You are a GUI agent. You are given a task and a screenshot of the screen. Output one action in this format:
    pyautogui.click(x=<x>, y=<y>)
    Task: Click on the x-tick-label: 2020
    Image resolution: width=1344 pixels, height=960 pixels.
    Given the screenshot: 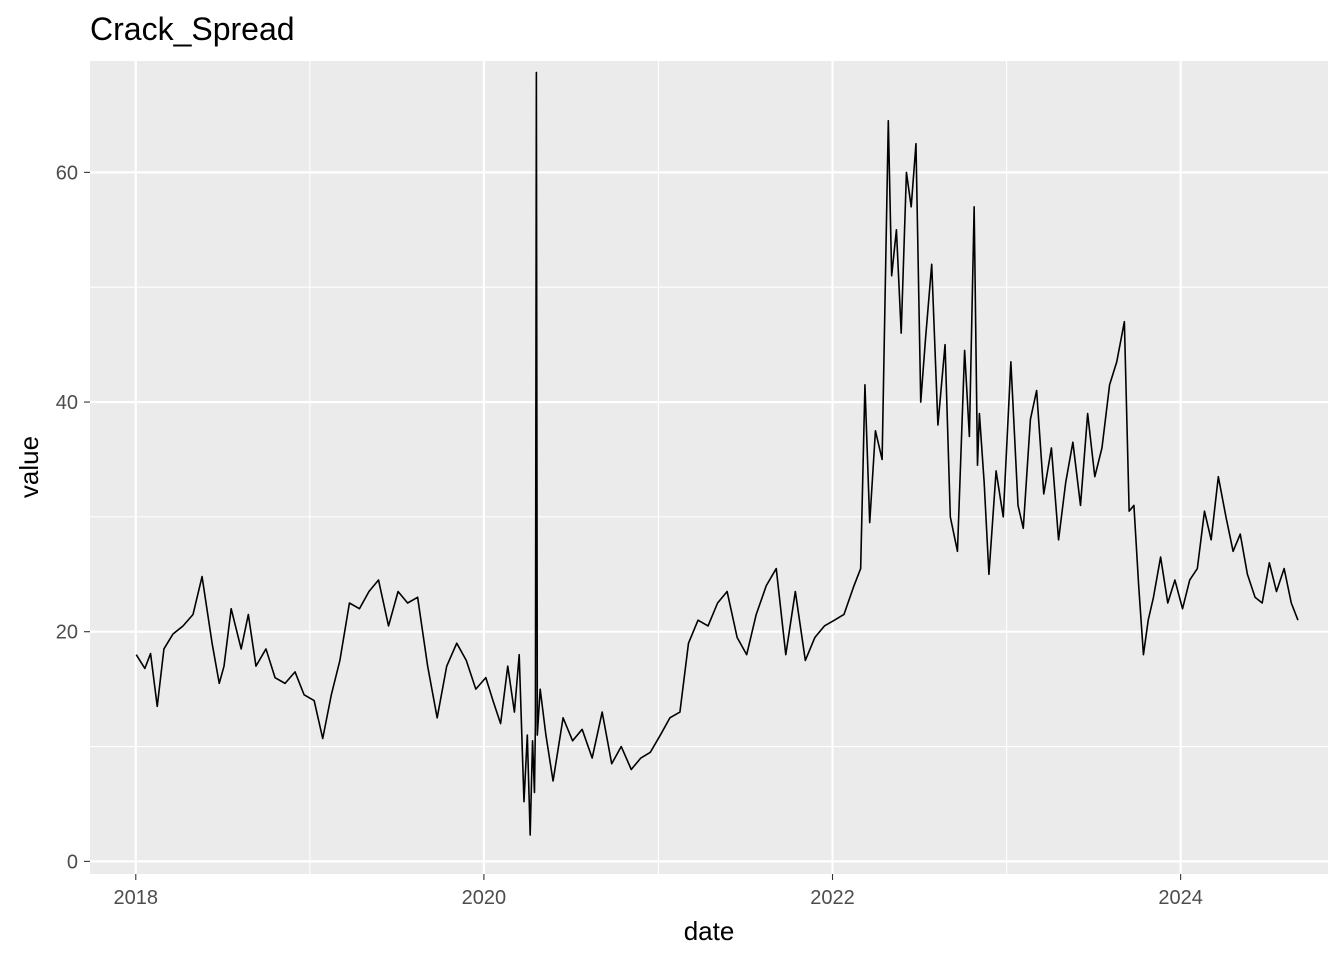 What is the action you would take?
    pyautogui.click(x=484, y=898)
    